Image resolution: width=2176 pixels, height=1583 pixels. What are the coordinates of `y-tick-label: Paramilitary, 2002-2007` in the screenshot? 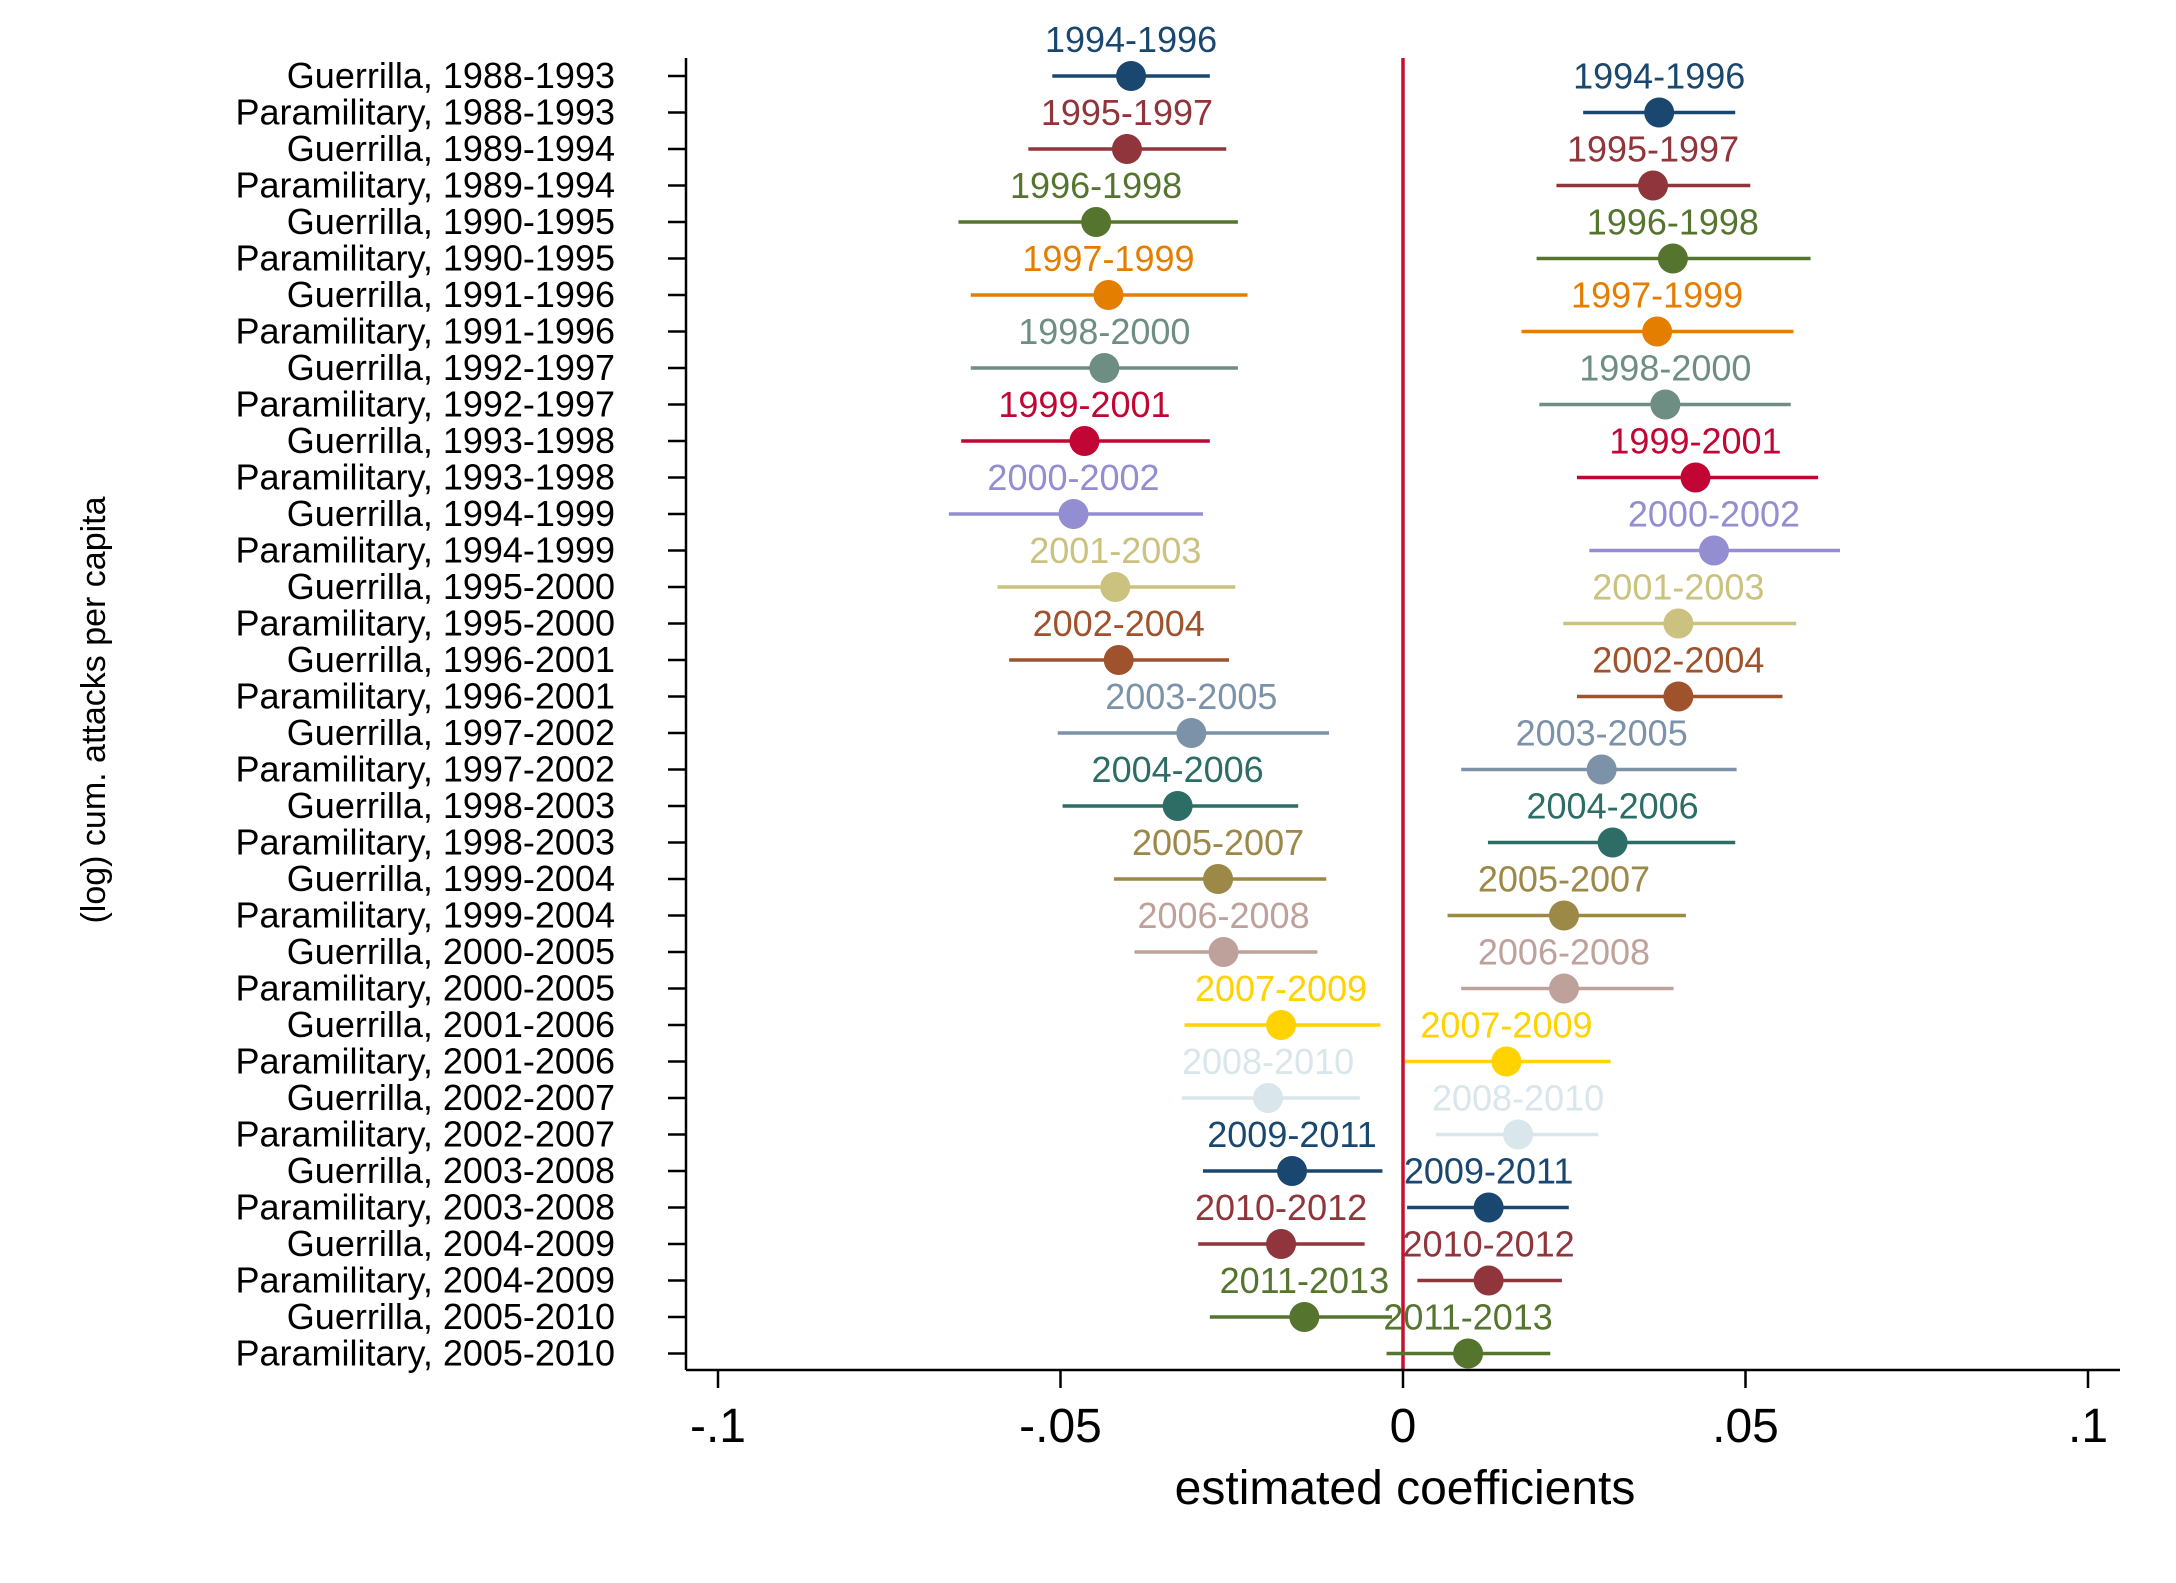 It's located at (425, 1134).